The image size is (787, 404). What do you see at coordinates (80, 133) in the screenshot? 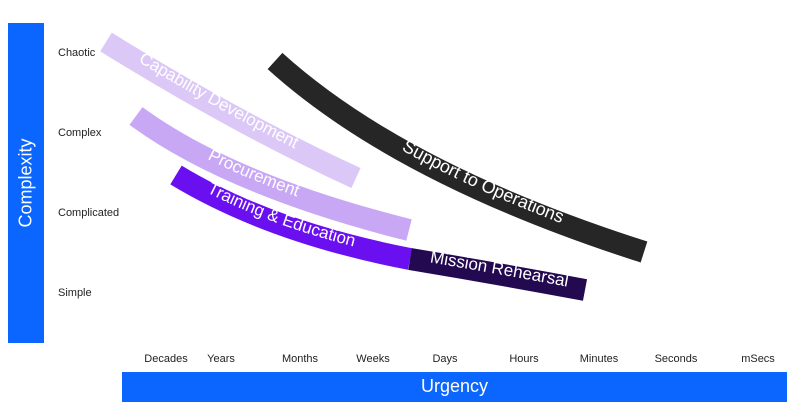
I see `level-complex: Complex` at bounding box center [80, 133].